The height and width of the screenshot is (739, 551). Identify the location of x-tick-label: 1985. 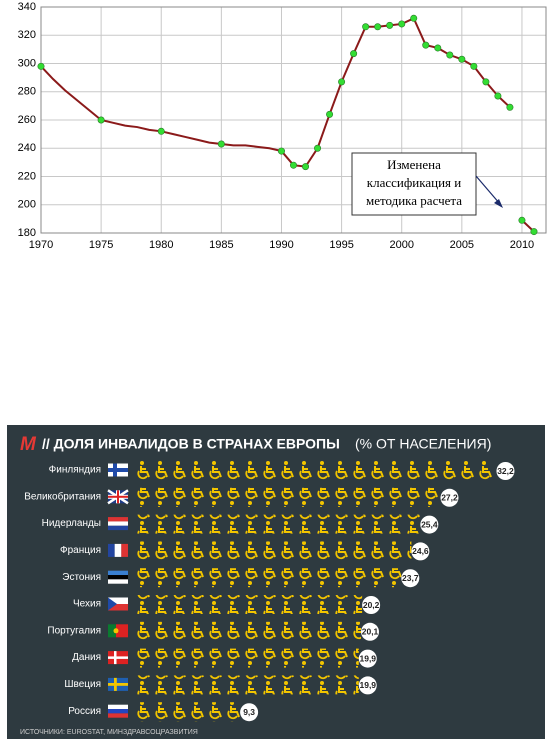
(221, 245).